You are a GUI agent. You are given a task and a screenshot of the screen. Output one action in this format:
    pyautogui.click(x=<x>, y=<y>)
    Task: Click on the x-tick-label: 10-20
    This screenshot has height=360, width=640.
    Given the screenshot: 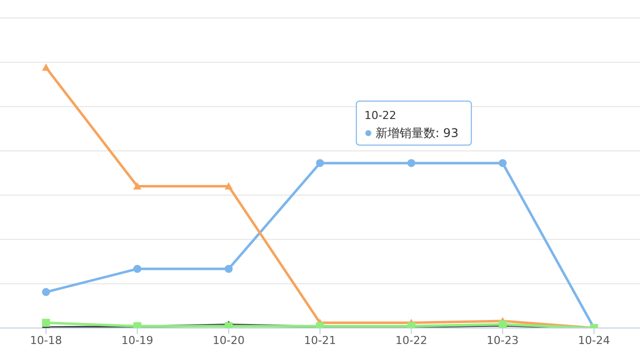 What is the action you would take?
    pyautogui.click(x=228, y=340)
    